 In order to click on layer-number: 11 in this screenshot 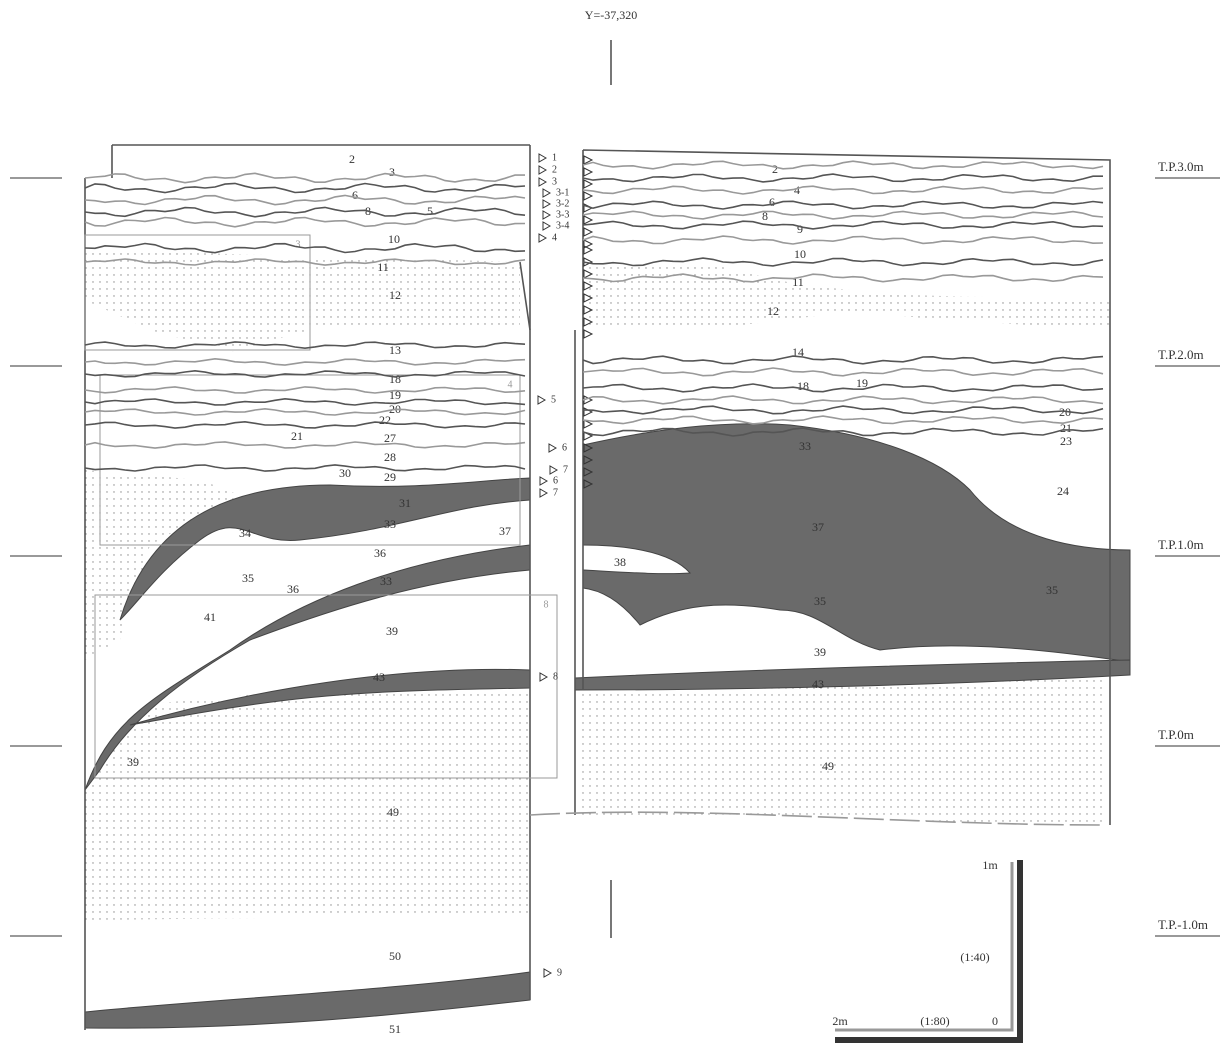, I will do `click(383, 267)`.